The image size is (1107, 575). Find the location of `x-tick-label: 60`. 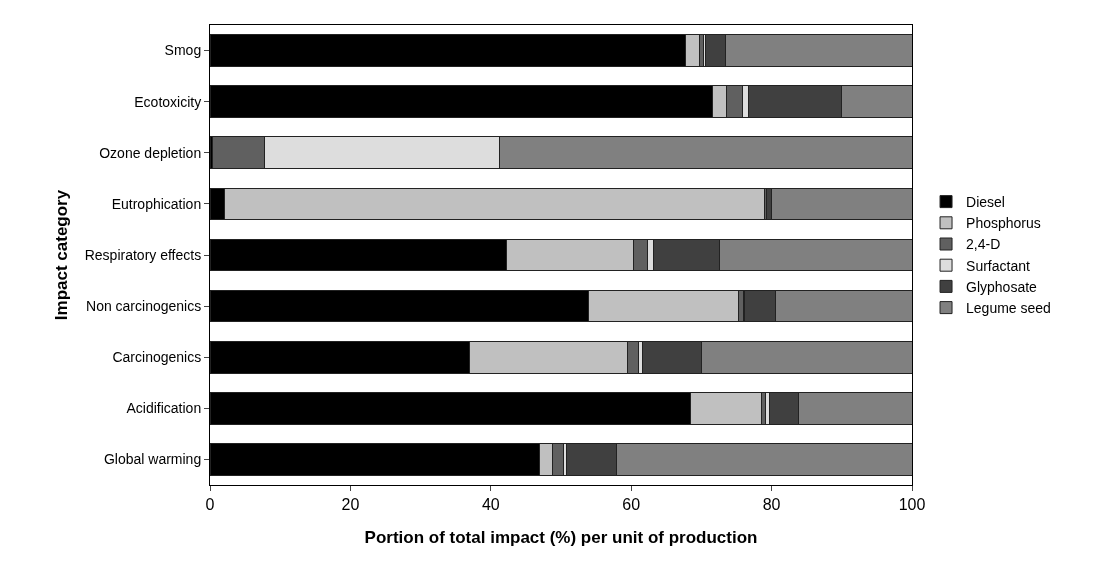

x-tick-label: 60 is located at coordinates (631, 505).